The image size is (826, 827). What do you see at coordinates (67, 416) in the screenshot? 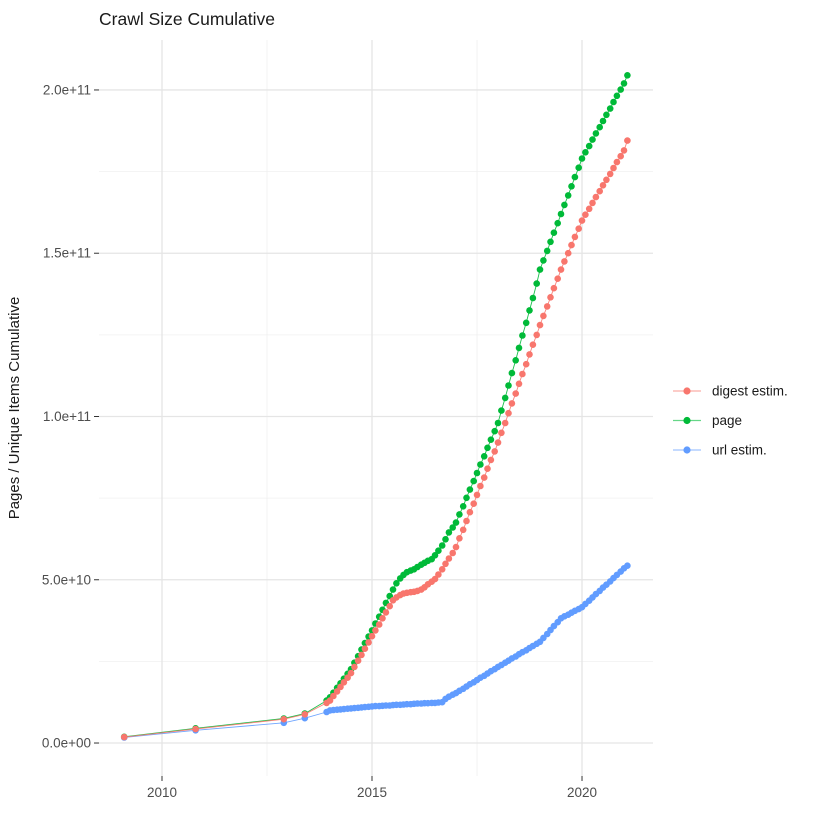
I see `y-tick-label: 1.0e+11` at bounding box center [67, 416].